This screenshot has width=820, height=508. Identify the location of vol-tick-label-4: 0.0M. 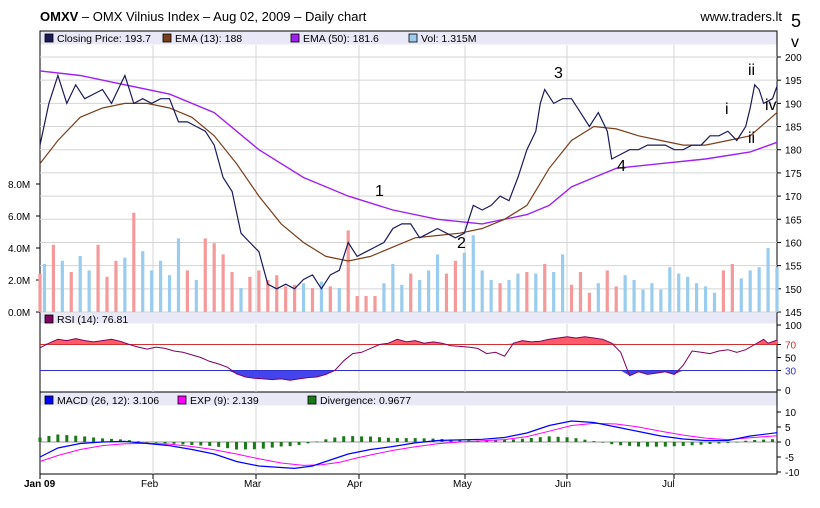
(19, 313).